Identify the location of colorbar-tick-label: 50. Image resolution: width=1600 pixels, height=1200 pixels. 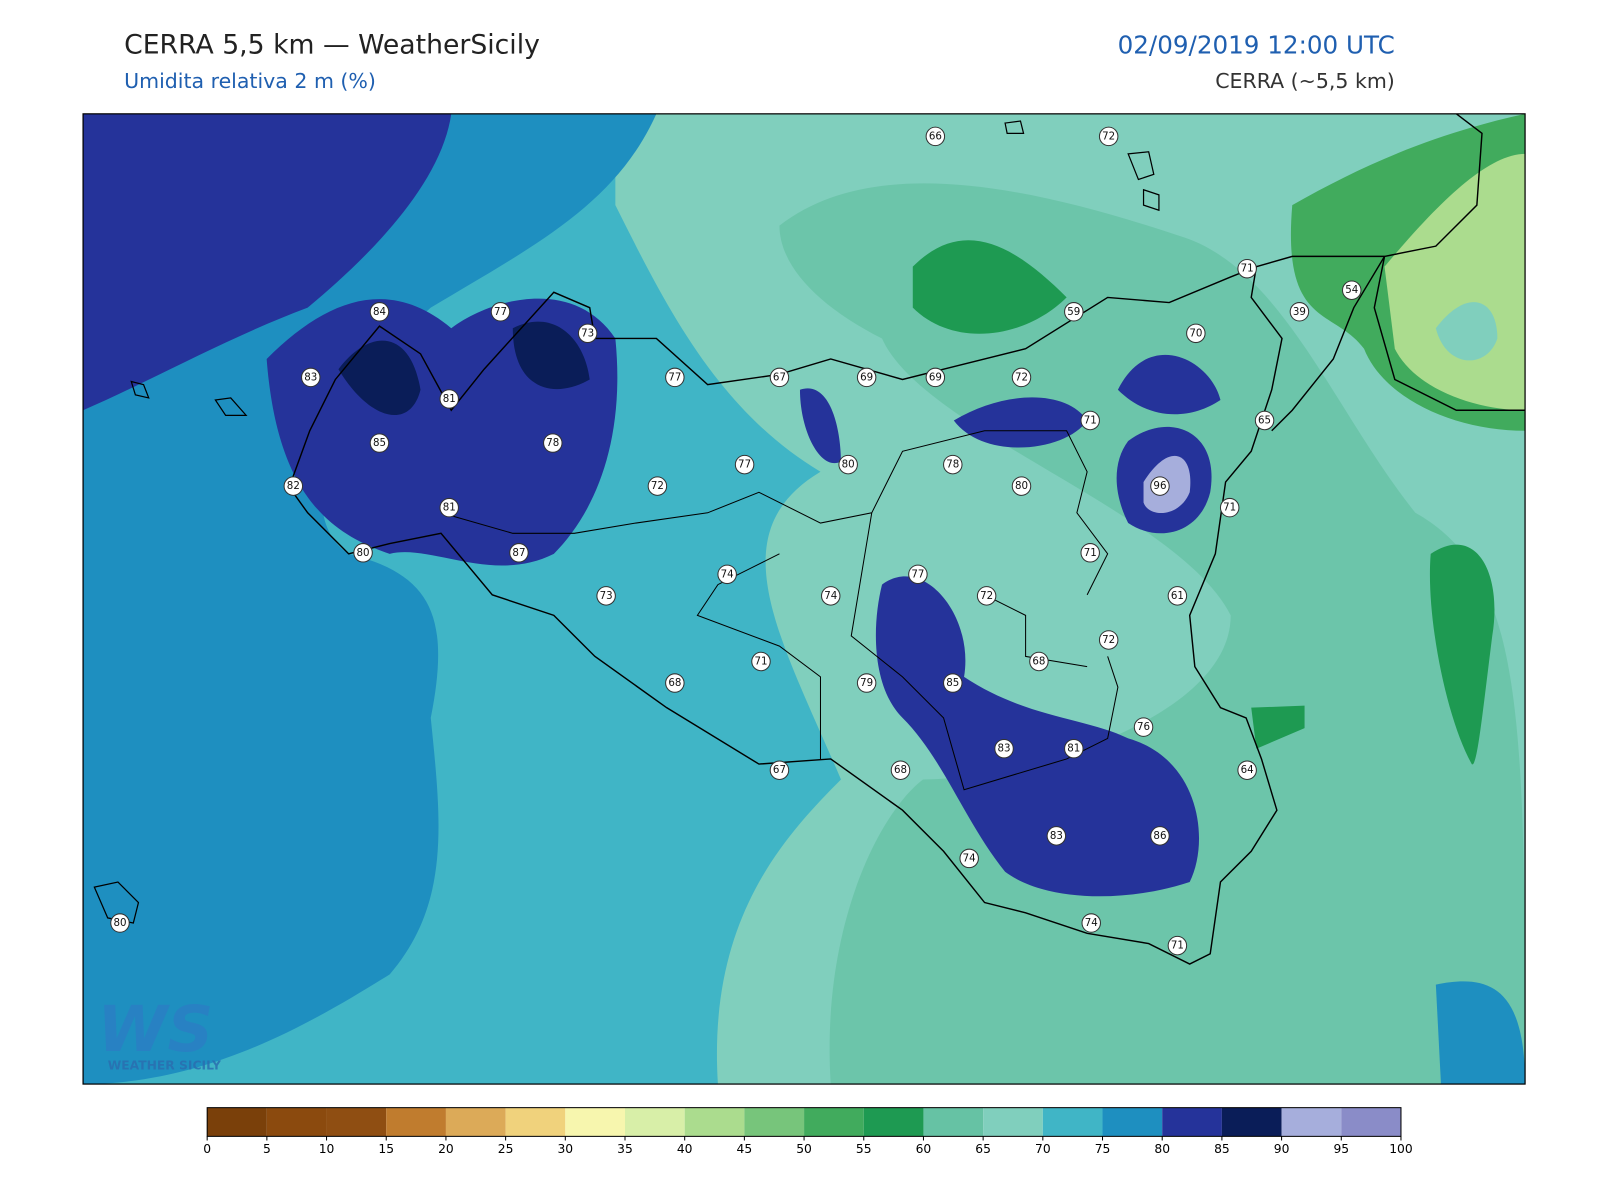
(804, 1149).